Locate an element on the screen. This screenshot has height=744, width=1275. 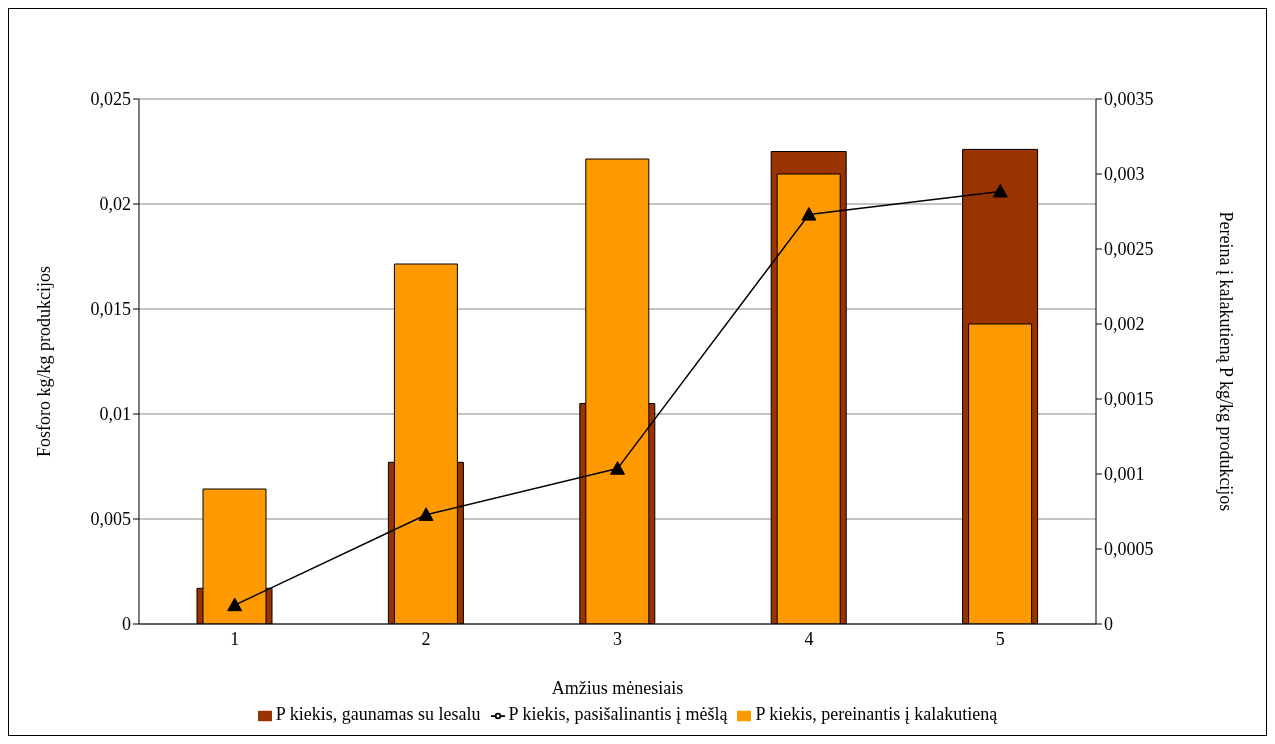
y2-tick-label: 0 is located at coordinates (1108, 624).